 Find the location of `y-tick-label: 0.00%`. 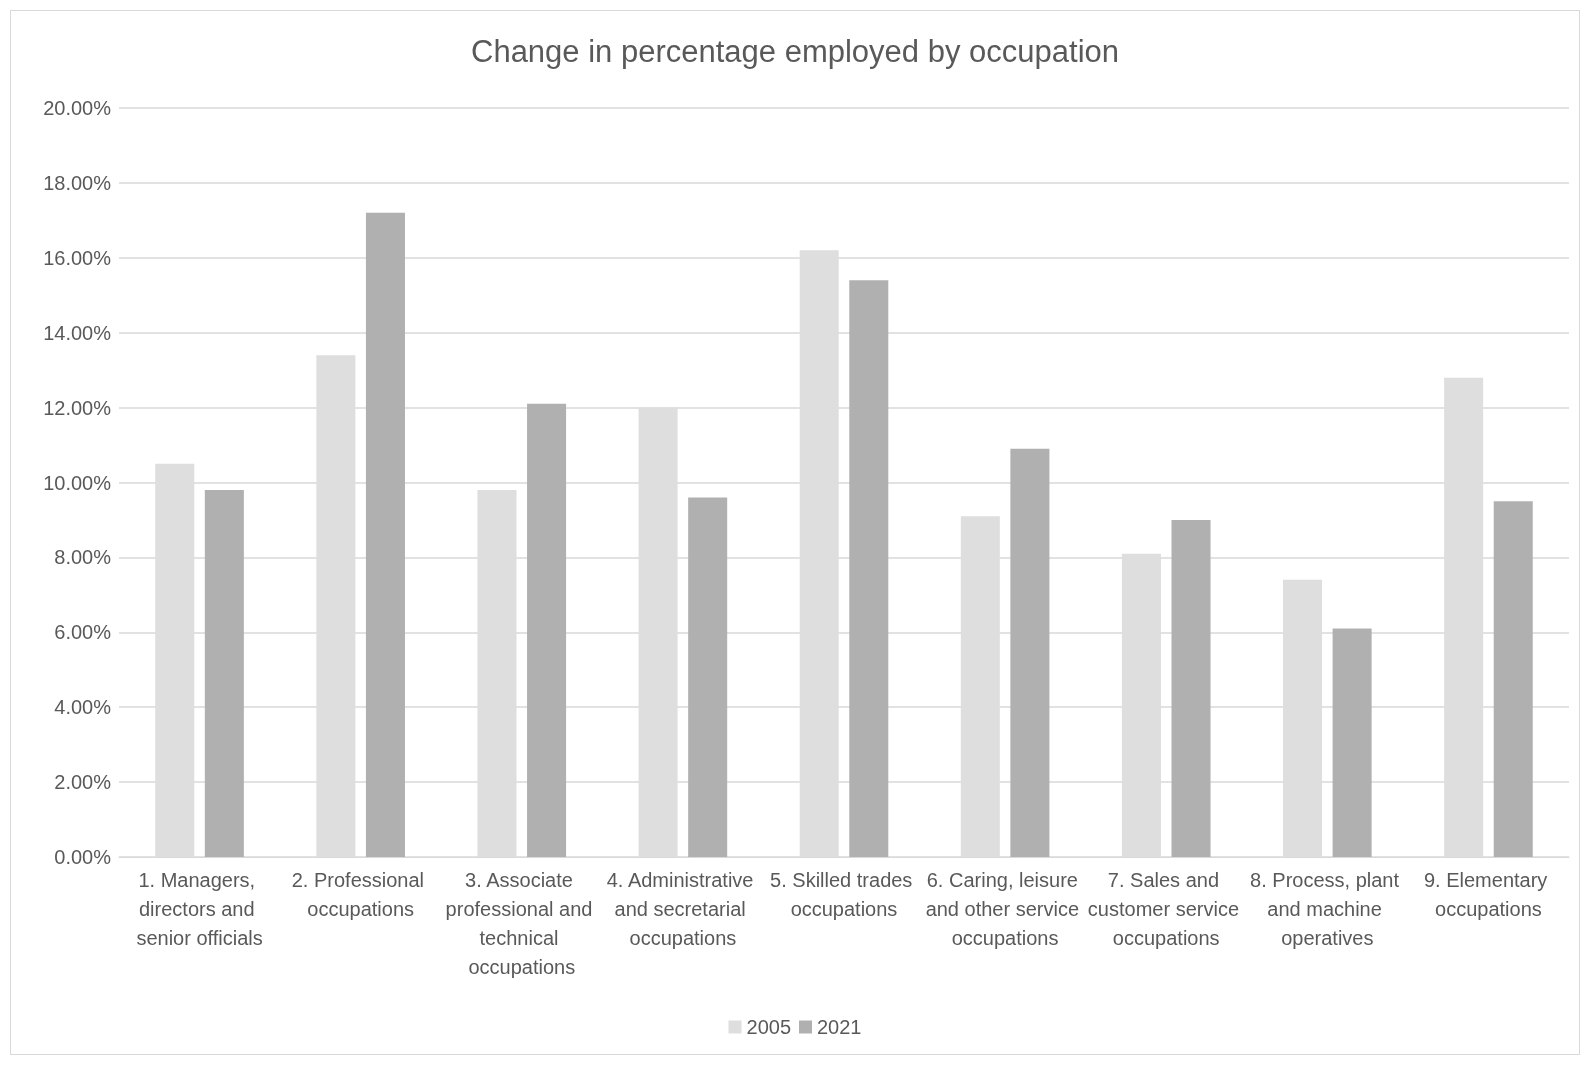

y-tick-label: 0.00% is located at coordinates (83, 857).